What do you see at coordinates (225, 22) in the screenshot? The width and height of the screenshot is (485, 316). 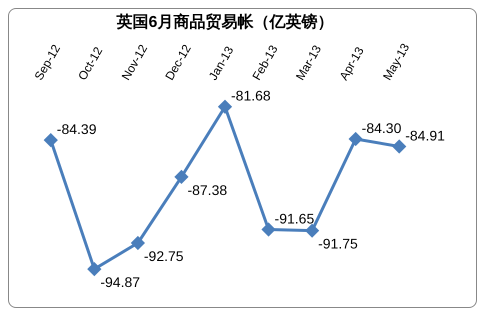 I see `chart-title: 英国6月商品贸易帐（亿英镑）` at bounding box center [225, 22].